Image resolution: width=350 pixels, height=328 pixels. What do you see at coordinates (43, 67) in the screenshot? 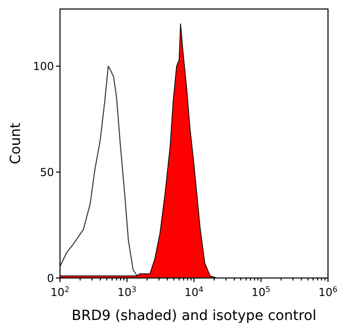
I see `y-tick-label: 100` at bounding box center [43, 67].